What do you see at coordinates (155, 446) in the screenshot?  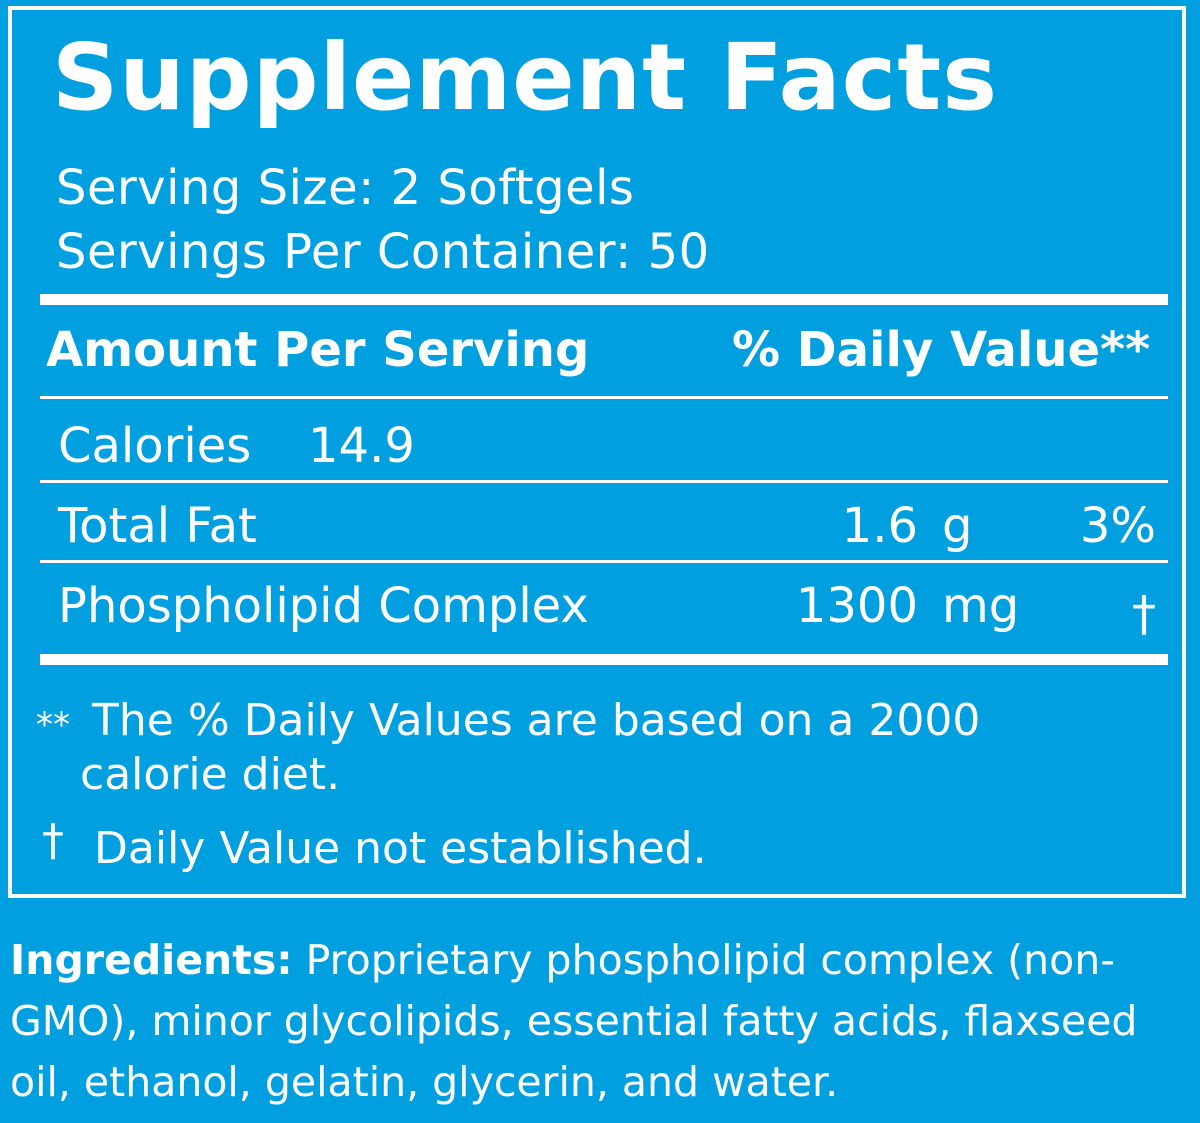 I see `row-calories-label: Calories` at bounding box center [155, 446].